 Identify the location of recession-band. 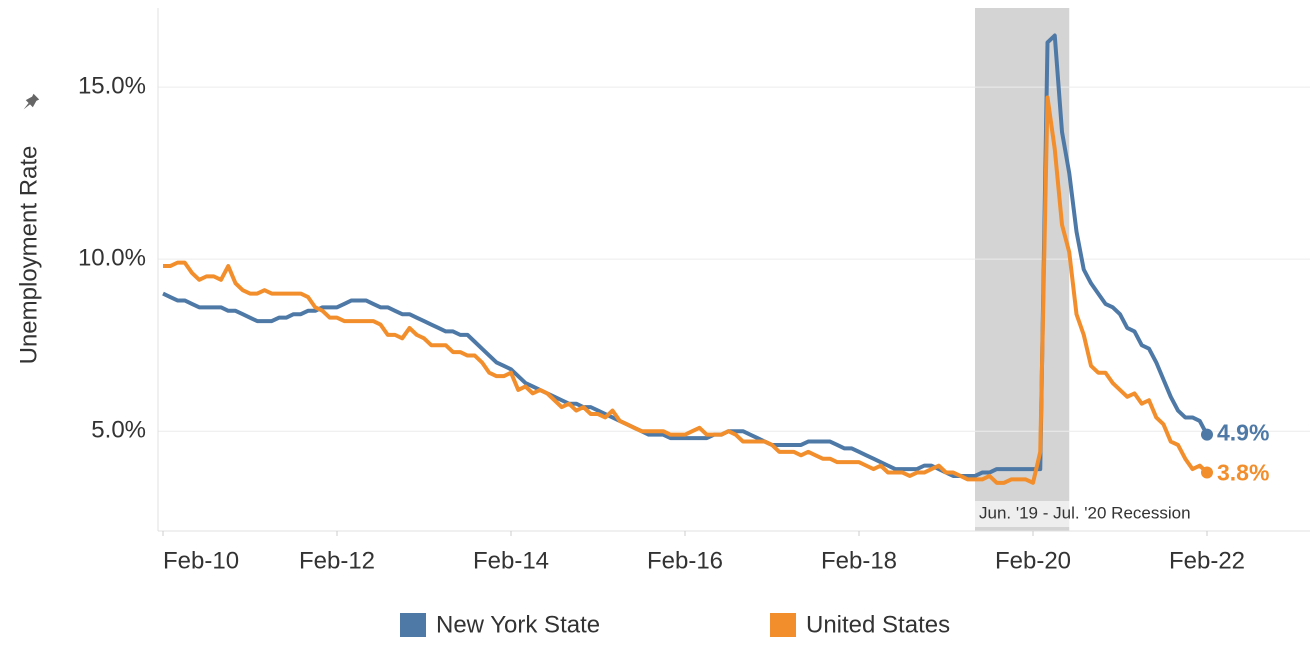
(1022, 269).